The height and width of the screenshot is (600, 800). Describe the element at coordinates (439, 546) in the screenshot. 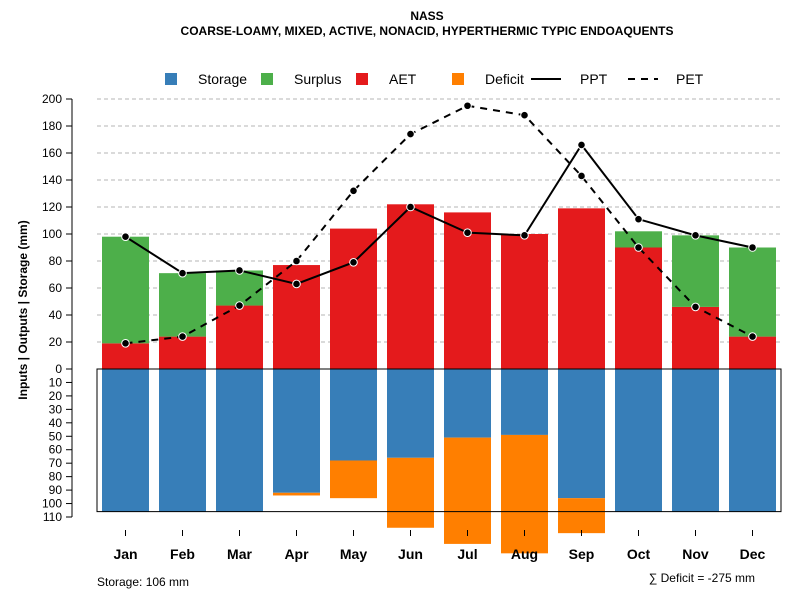

I see `x-axis: Jan Feb Mar Apr May Jun Jul Aug Sep Oct Nov Dec` at that location.